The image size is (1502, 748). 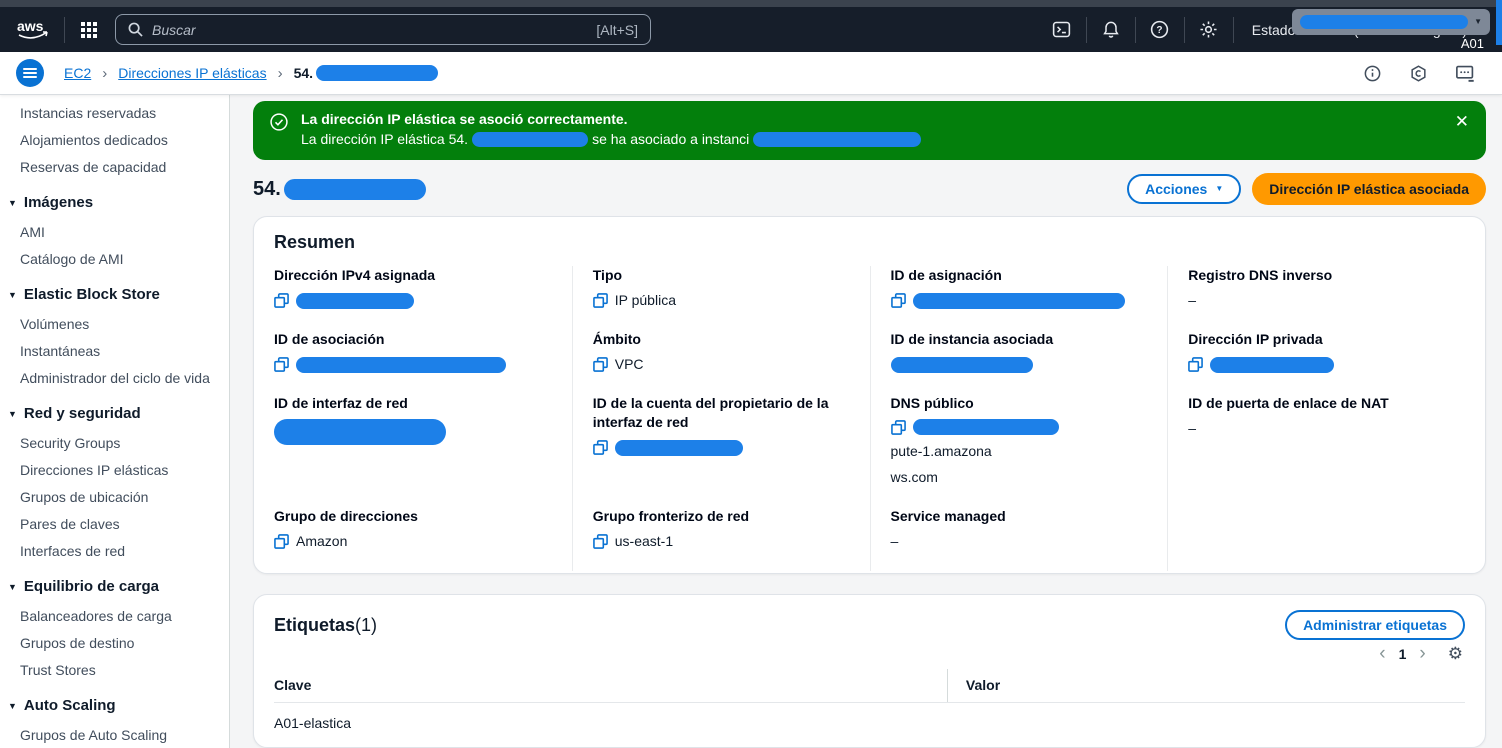 I want to click on sidebar-section-auto-scaling: ▼ Auto Scaling, so click(x=62, y=705).